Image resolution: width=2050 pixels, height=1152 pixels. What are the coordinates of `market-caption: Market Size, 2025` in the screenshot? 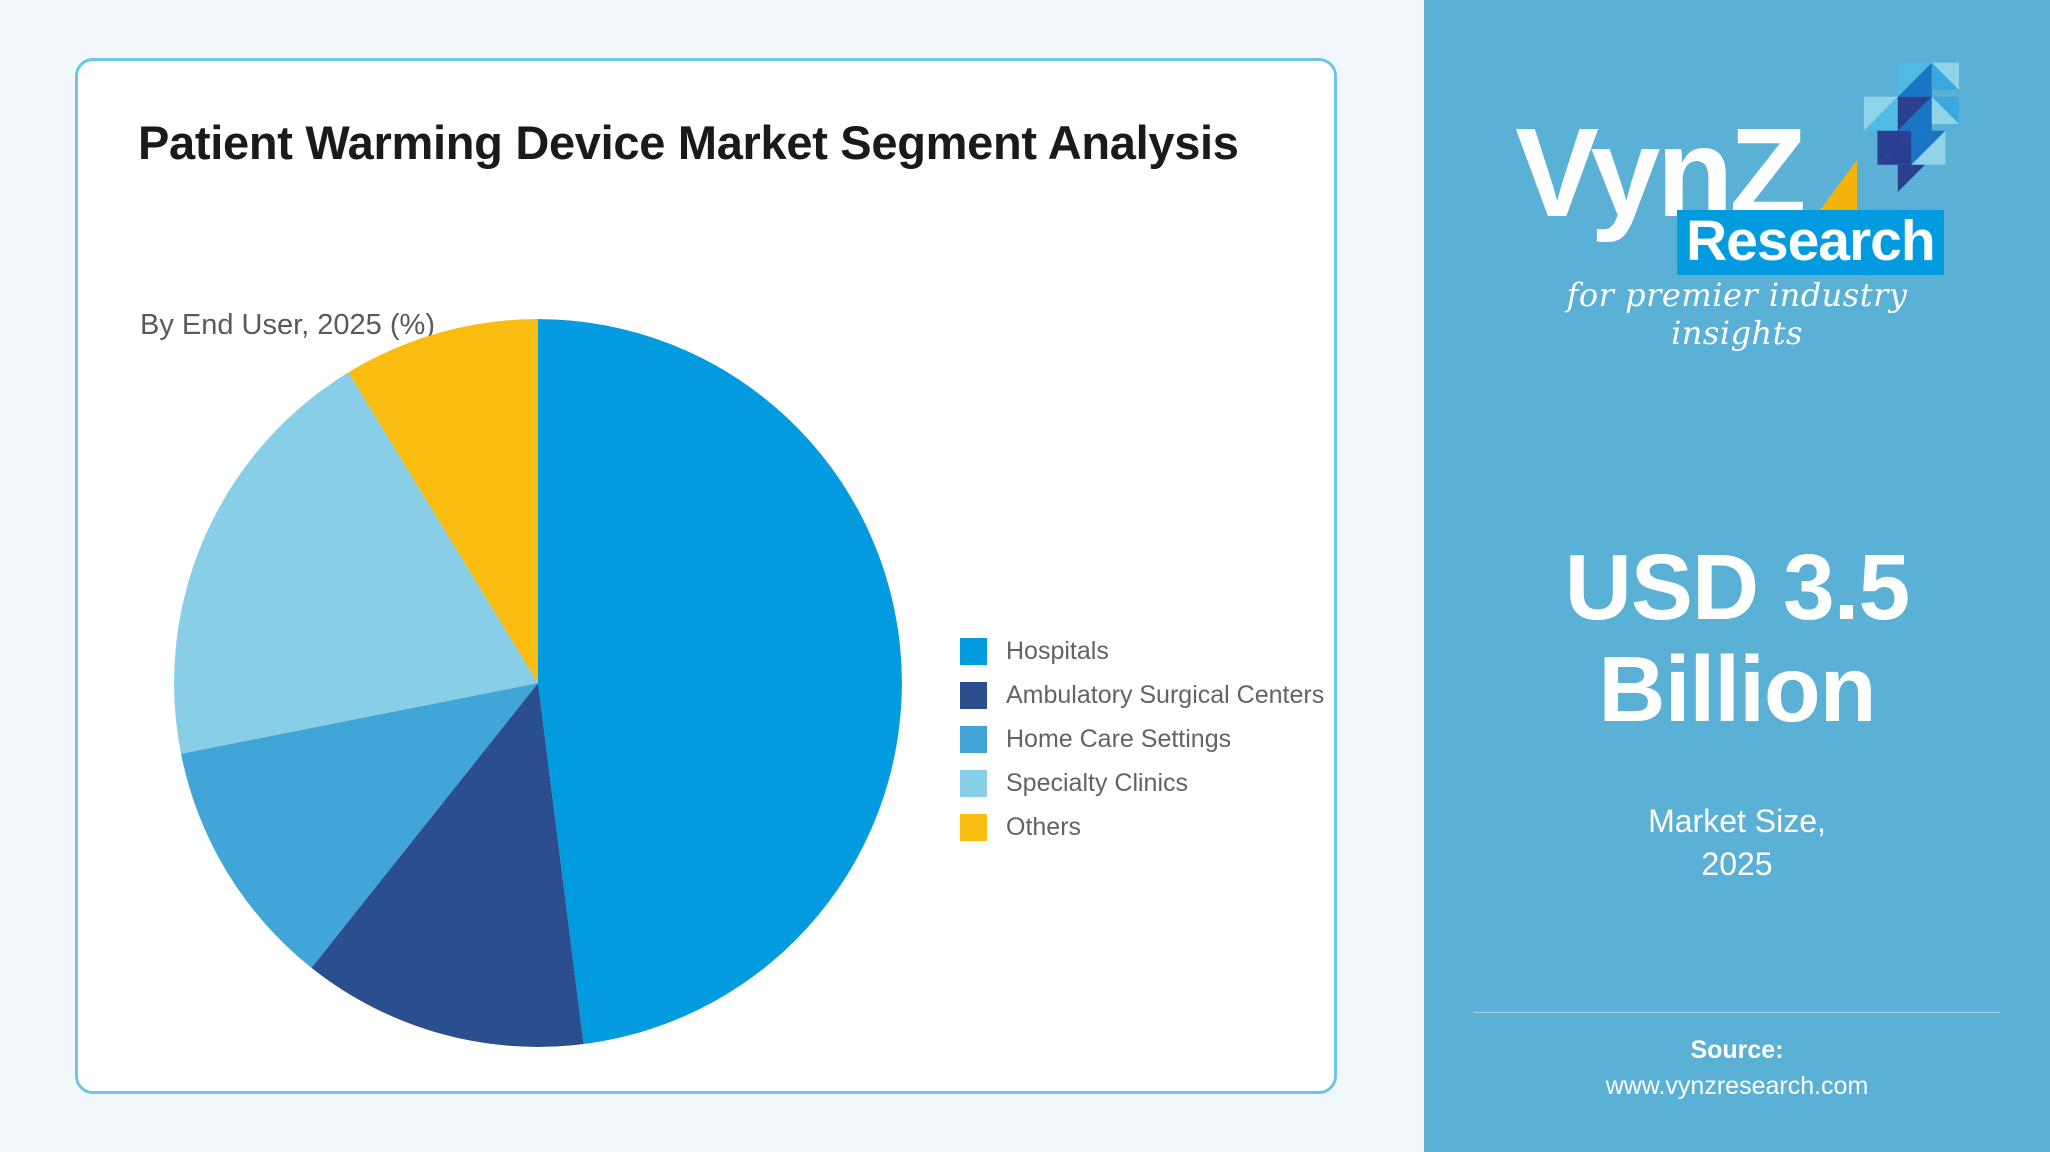 It's located at (1737, 843).